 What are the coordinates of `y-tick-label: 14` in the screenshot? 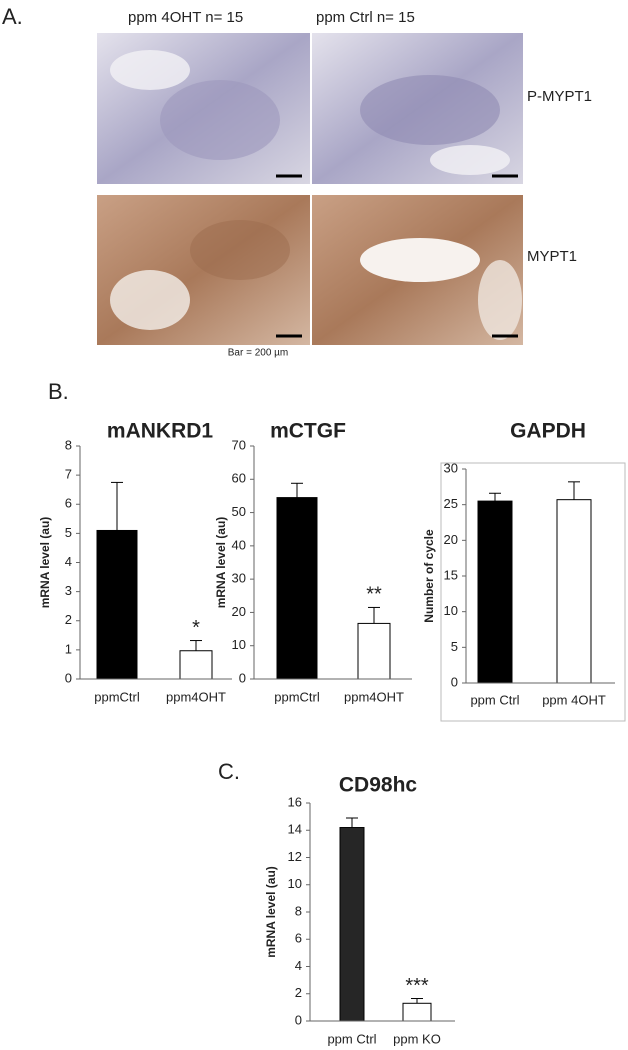 It's located at (295, 829).